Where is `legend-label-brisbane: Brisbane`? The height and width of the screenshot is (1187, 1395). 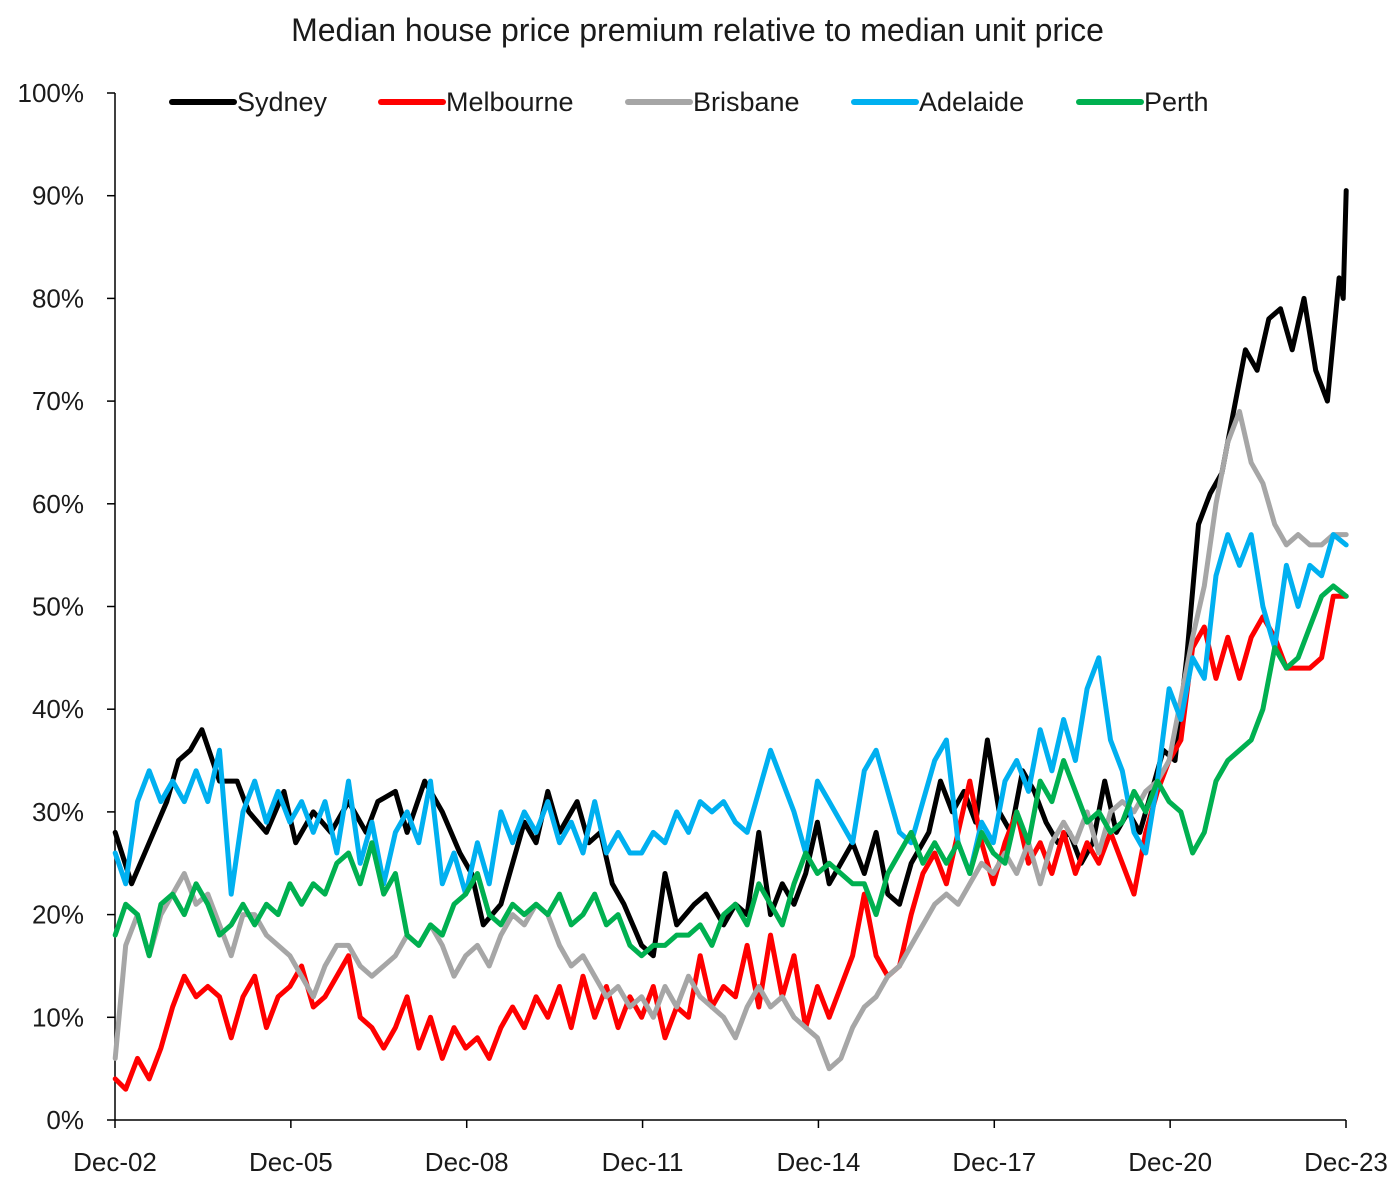 legend-label-brisbane: Brisbane is located at coordinates (746, 102).